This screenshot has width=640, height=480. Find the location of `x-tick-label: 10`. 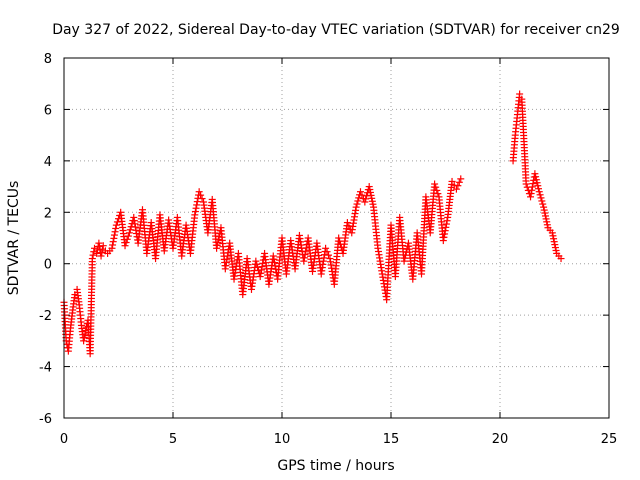

x-tick-label: 10 is located at coordinates (282, 439).